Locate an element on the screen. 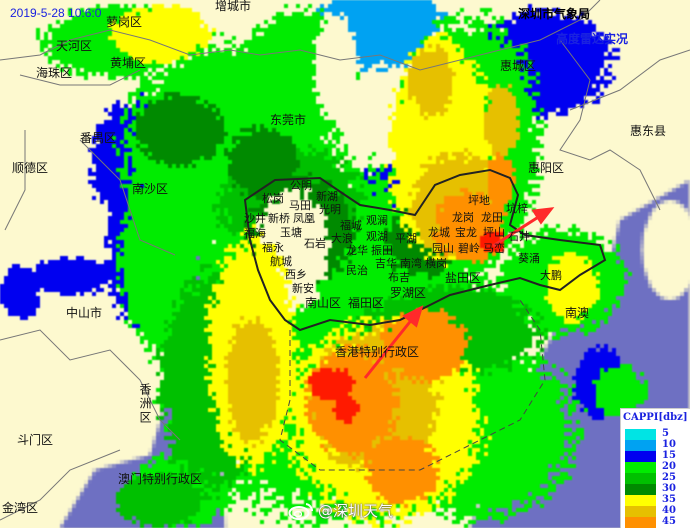 The height and width of the screenshot is (528, 690). legend-value: 5 is located at coordinates (665, 433).